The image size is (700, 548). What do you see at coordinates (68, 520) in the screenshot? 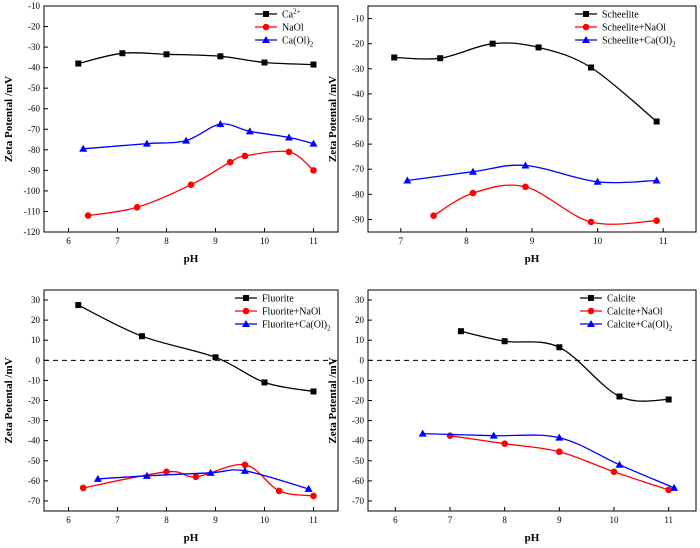
I see `x-tick-label: 6` at bounding box center [68, 520].